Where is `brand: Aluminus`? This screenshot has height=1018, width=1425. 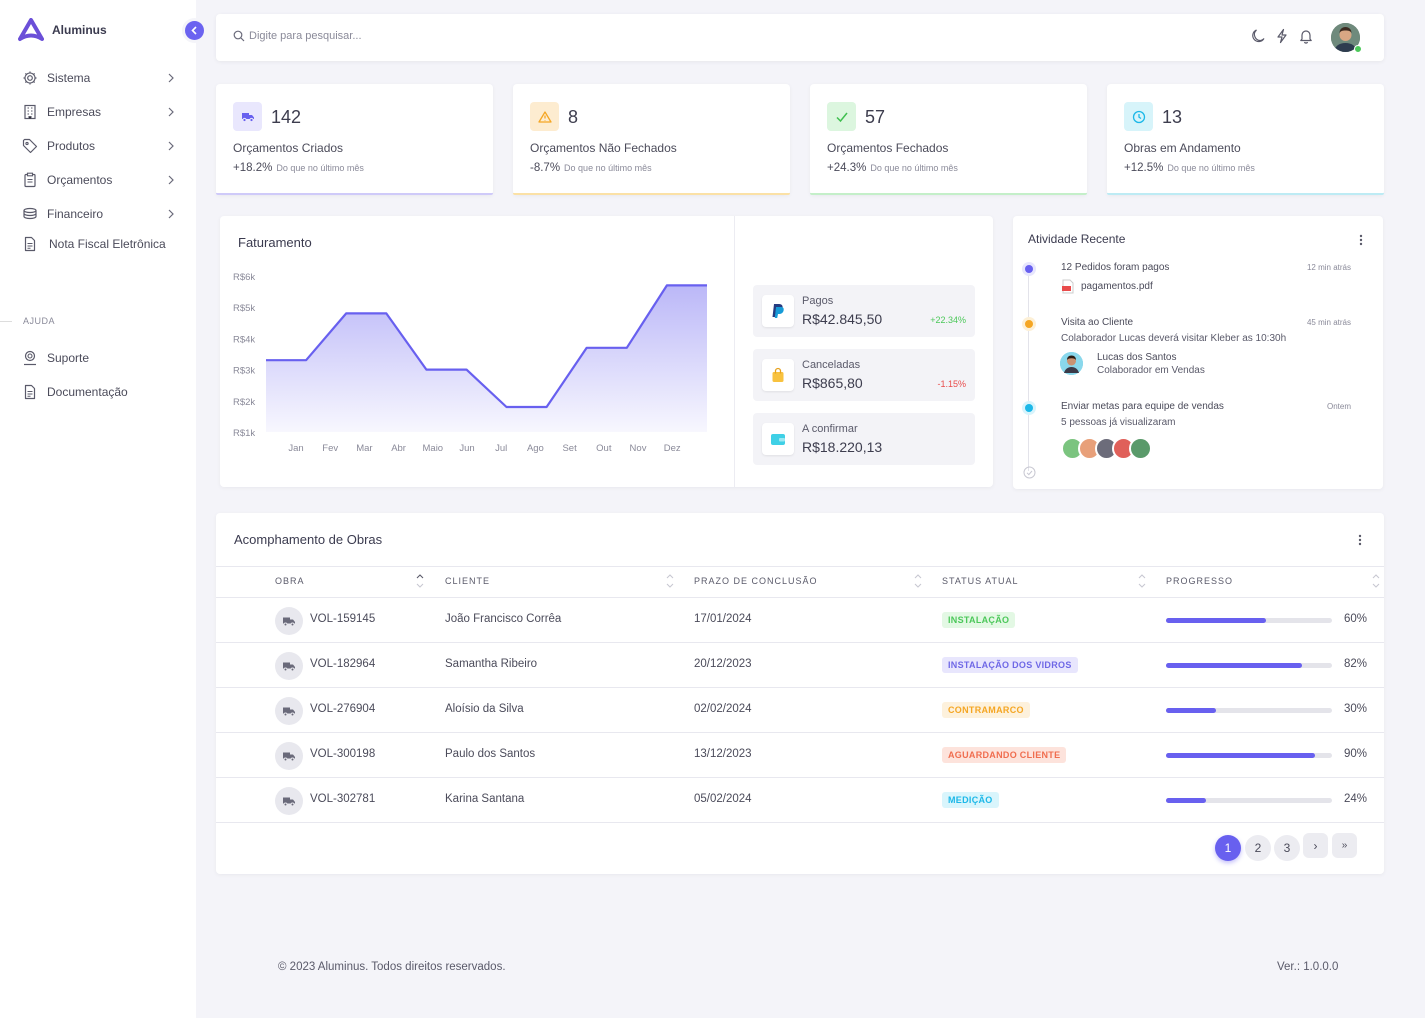 brand: Aluminus is located at coordinates (62, 30).